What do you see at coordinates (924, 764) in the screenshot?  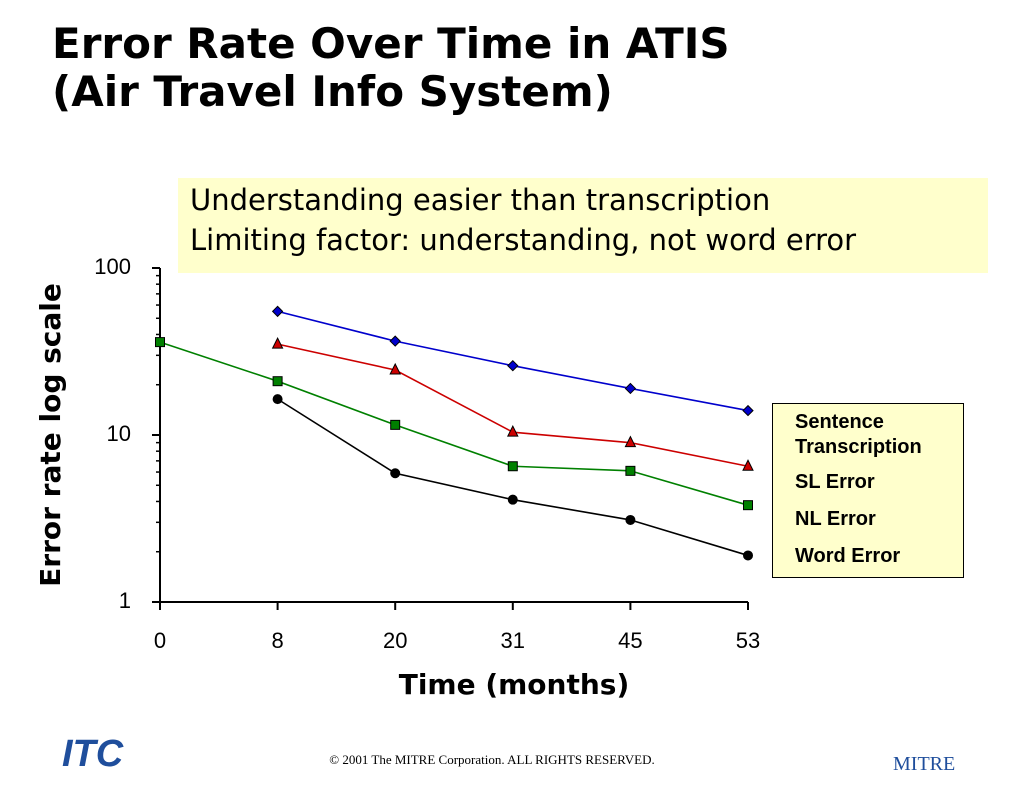 I see `logo: MITRE` at bounding box center [924, 764].